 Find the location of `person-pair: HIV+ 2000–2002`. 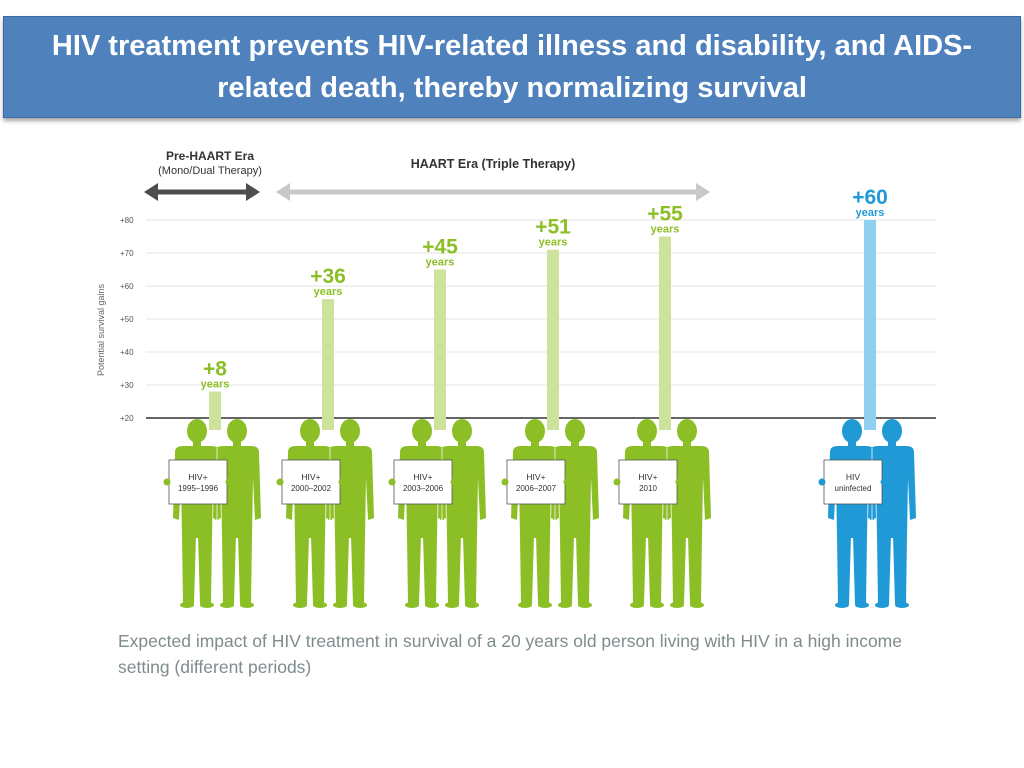

person-pair: HIV+ 2000–2002 is located at coordinates (325, 513).